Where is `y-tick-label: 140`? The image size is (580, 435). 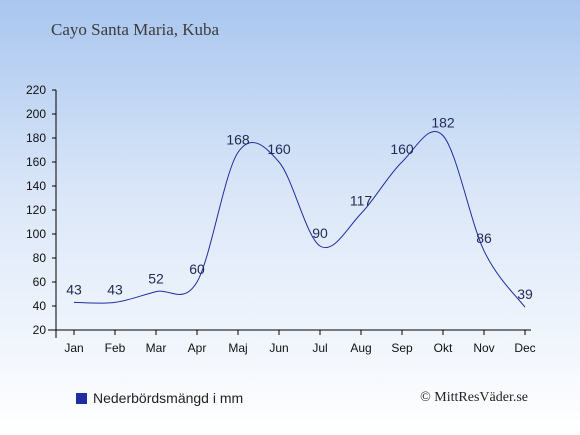
y-tick-label: 140 is located at coordinates (36, 186).